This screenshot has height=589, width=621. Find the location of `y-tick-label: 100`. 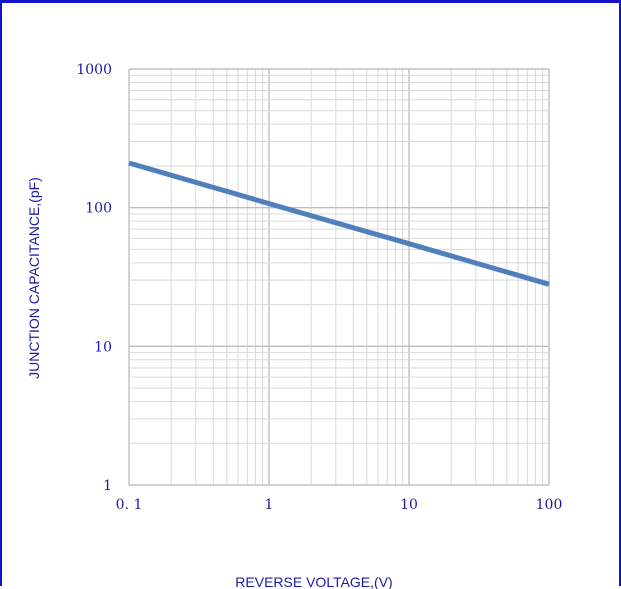

y-tick-label: 100 is located at coordinates (98, 209).